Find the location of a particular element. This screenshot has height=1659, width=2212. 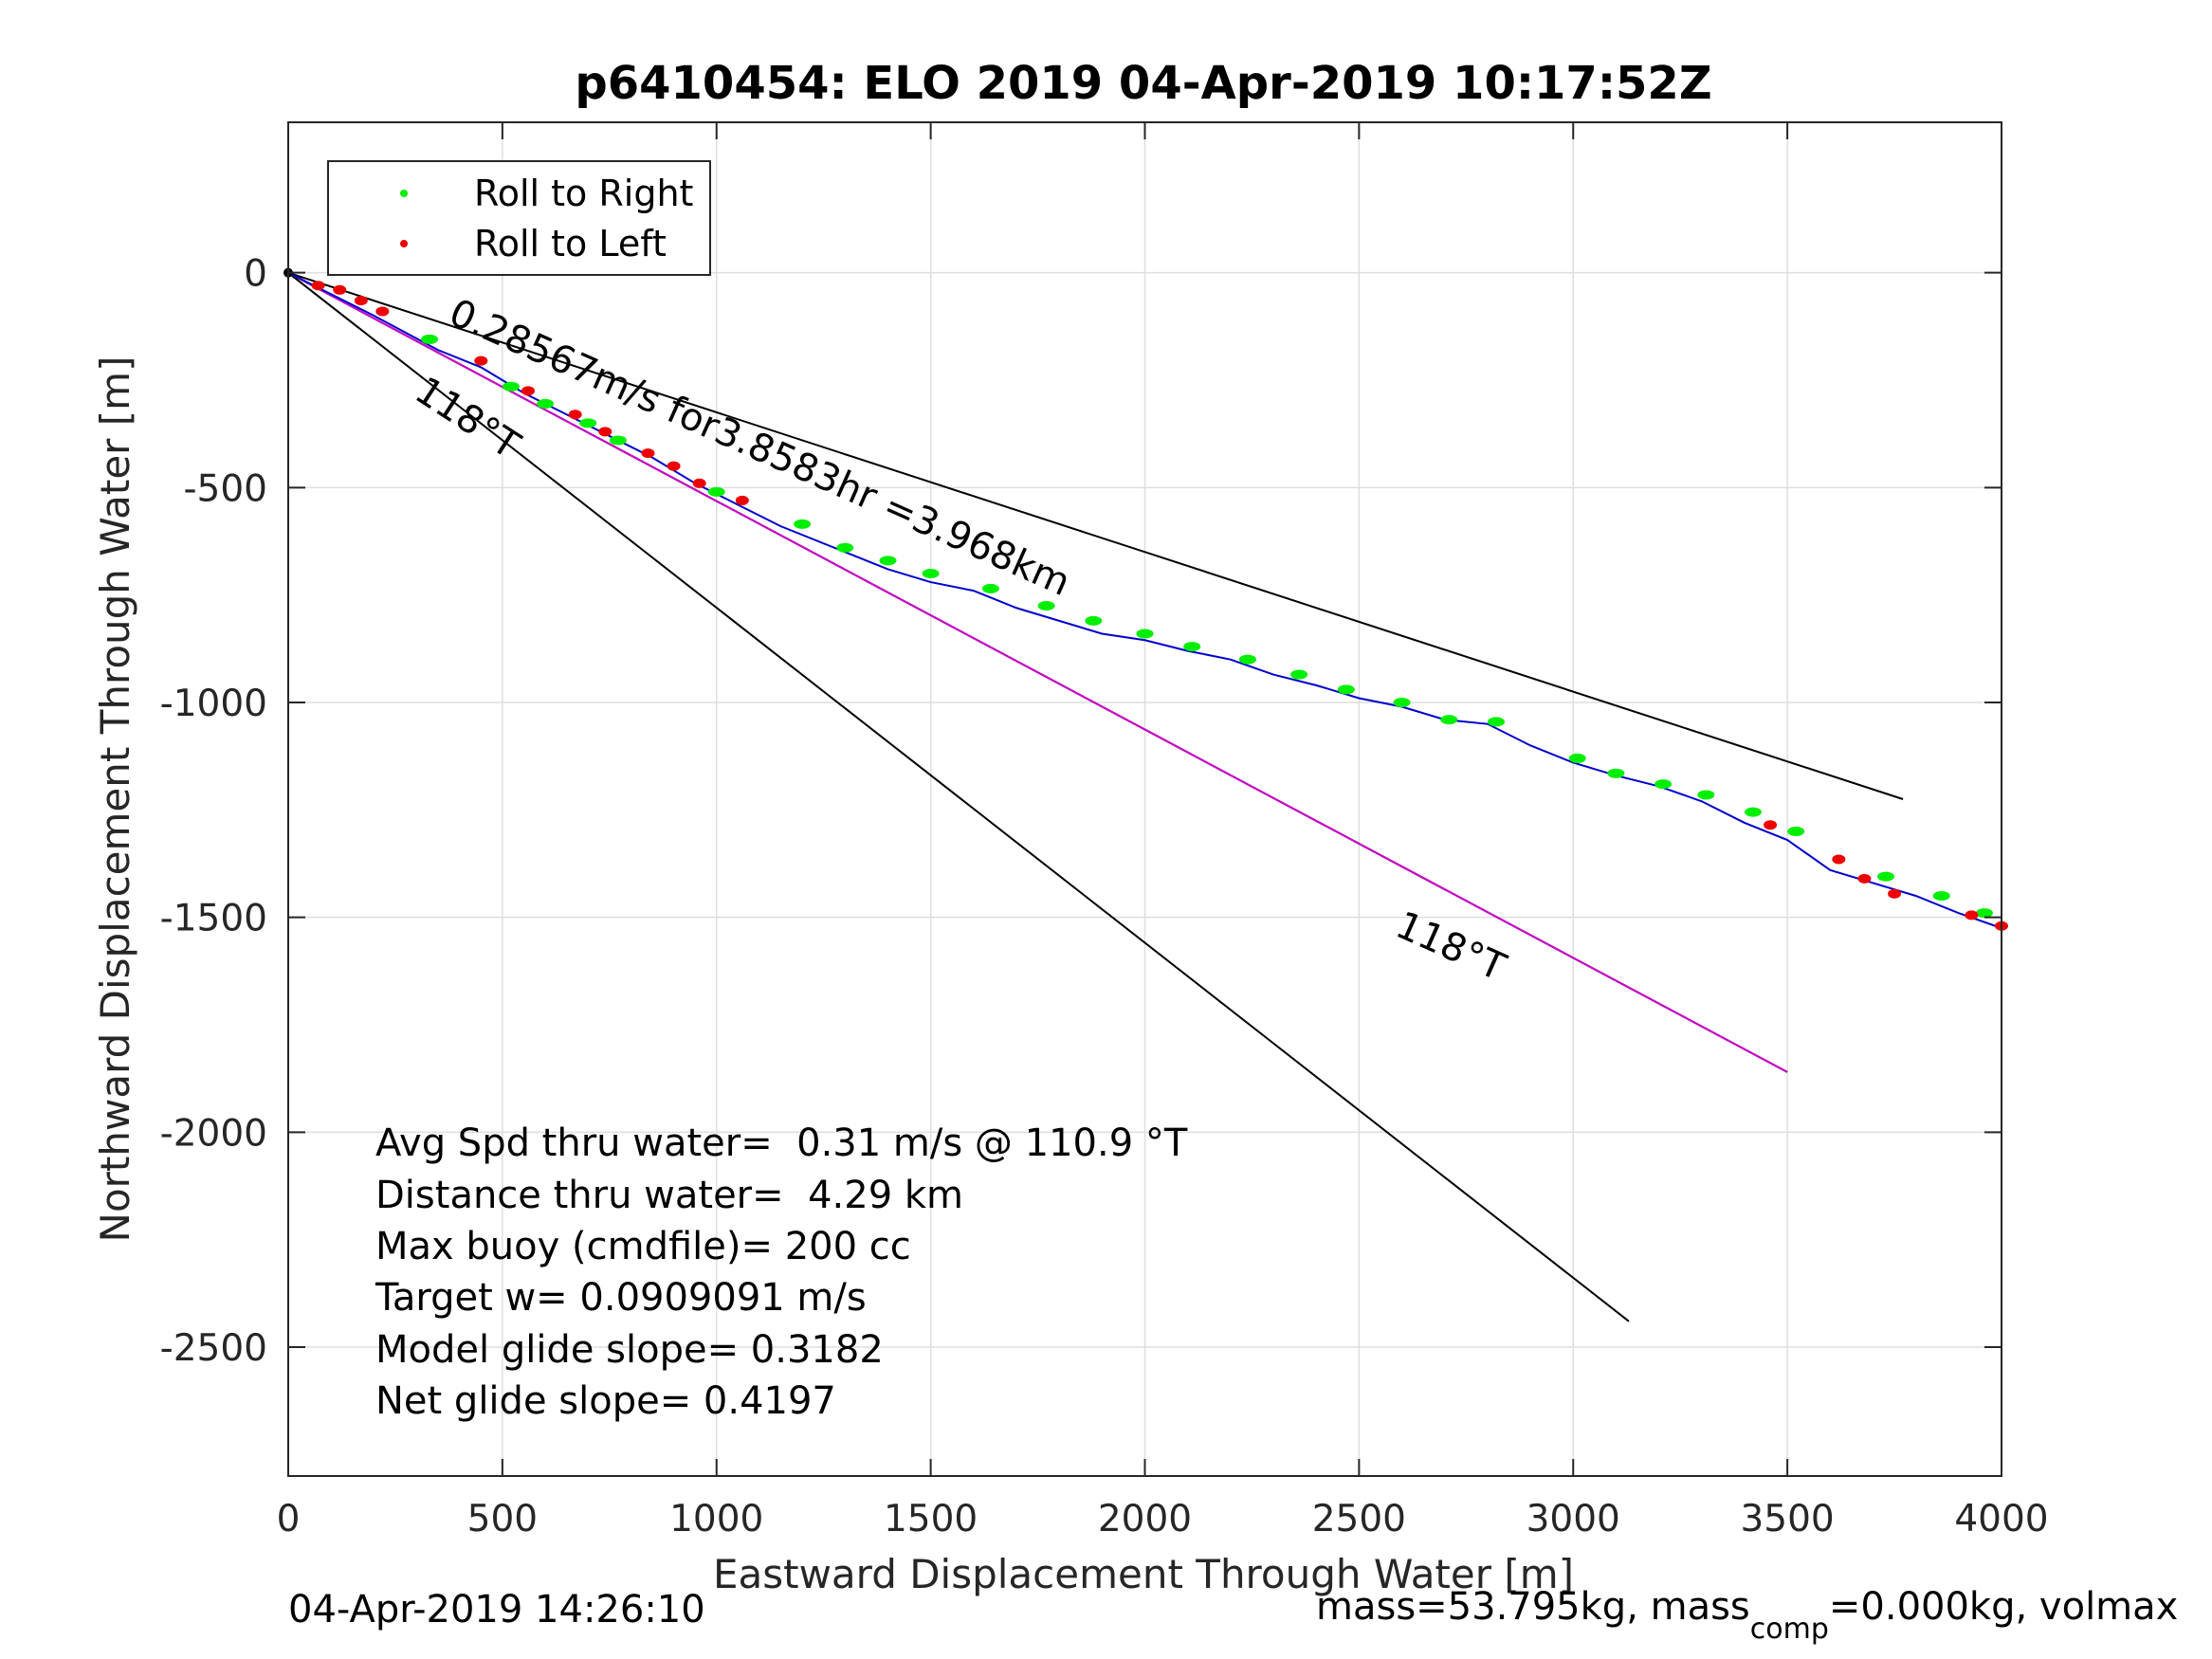

stat-distance: Distance thru water= 4.29 km is located at coordinates (669, 1195).